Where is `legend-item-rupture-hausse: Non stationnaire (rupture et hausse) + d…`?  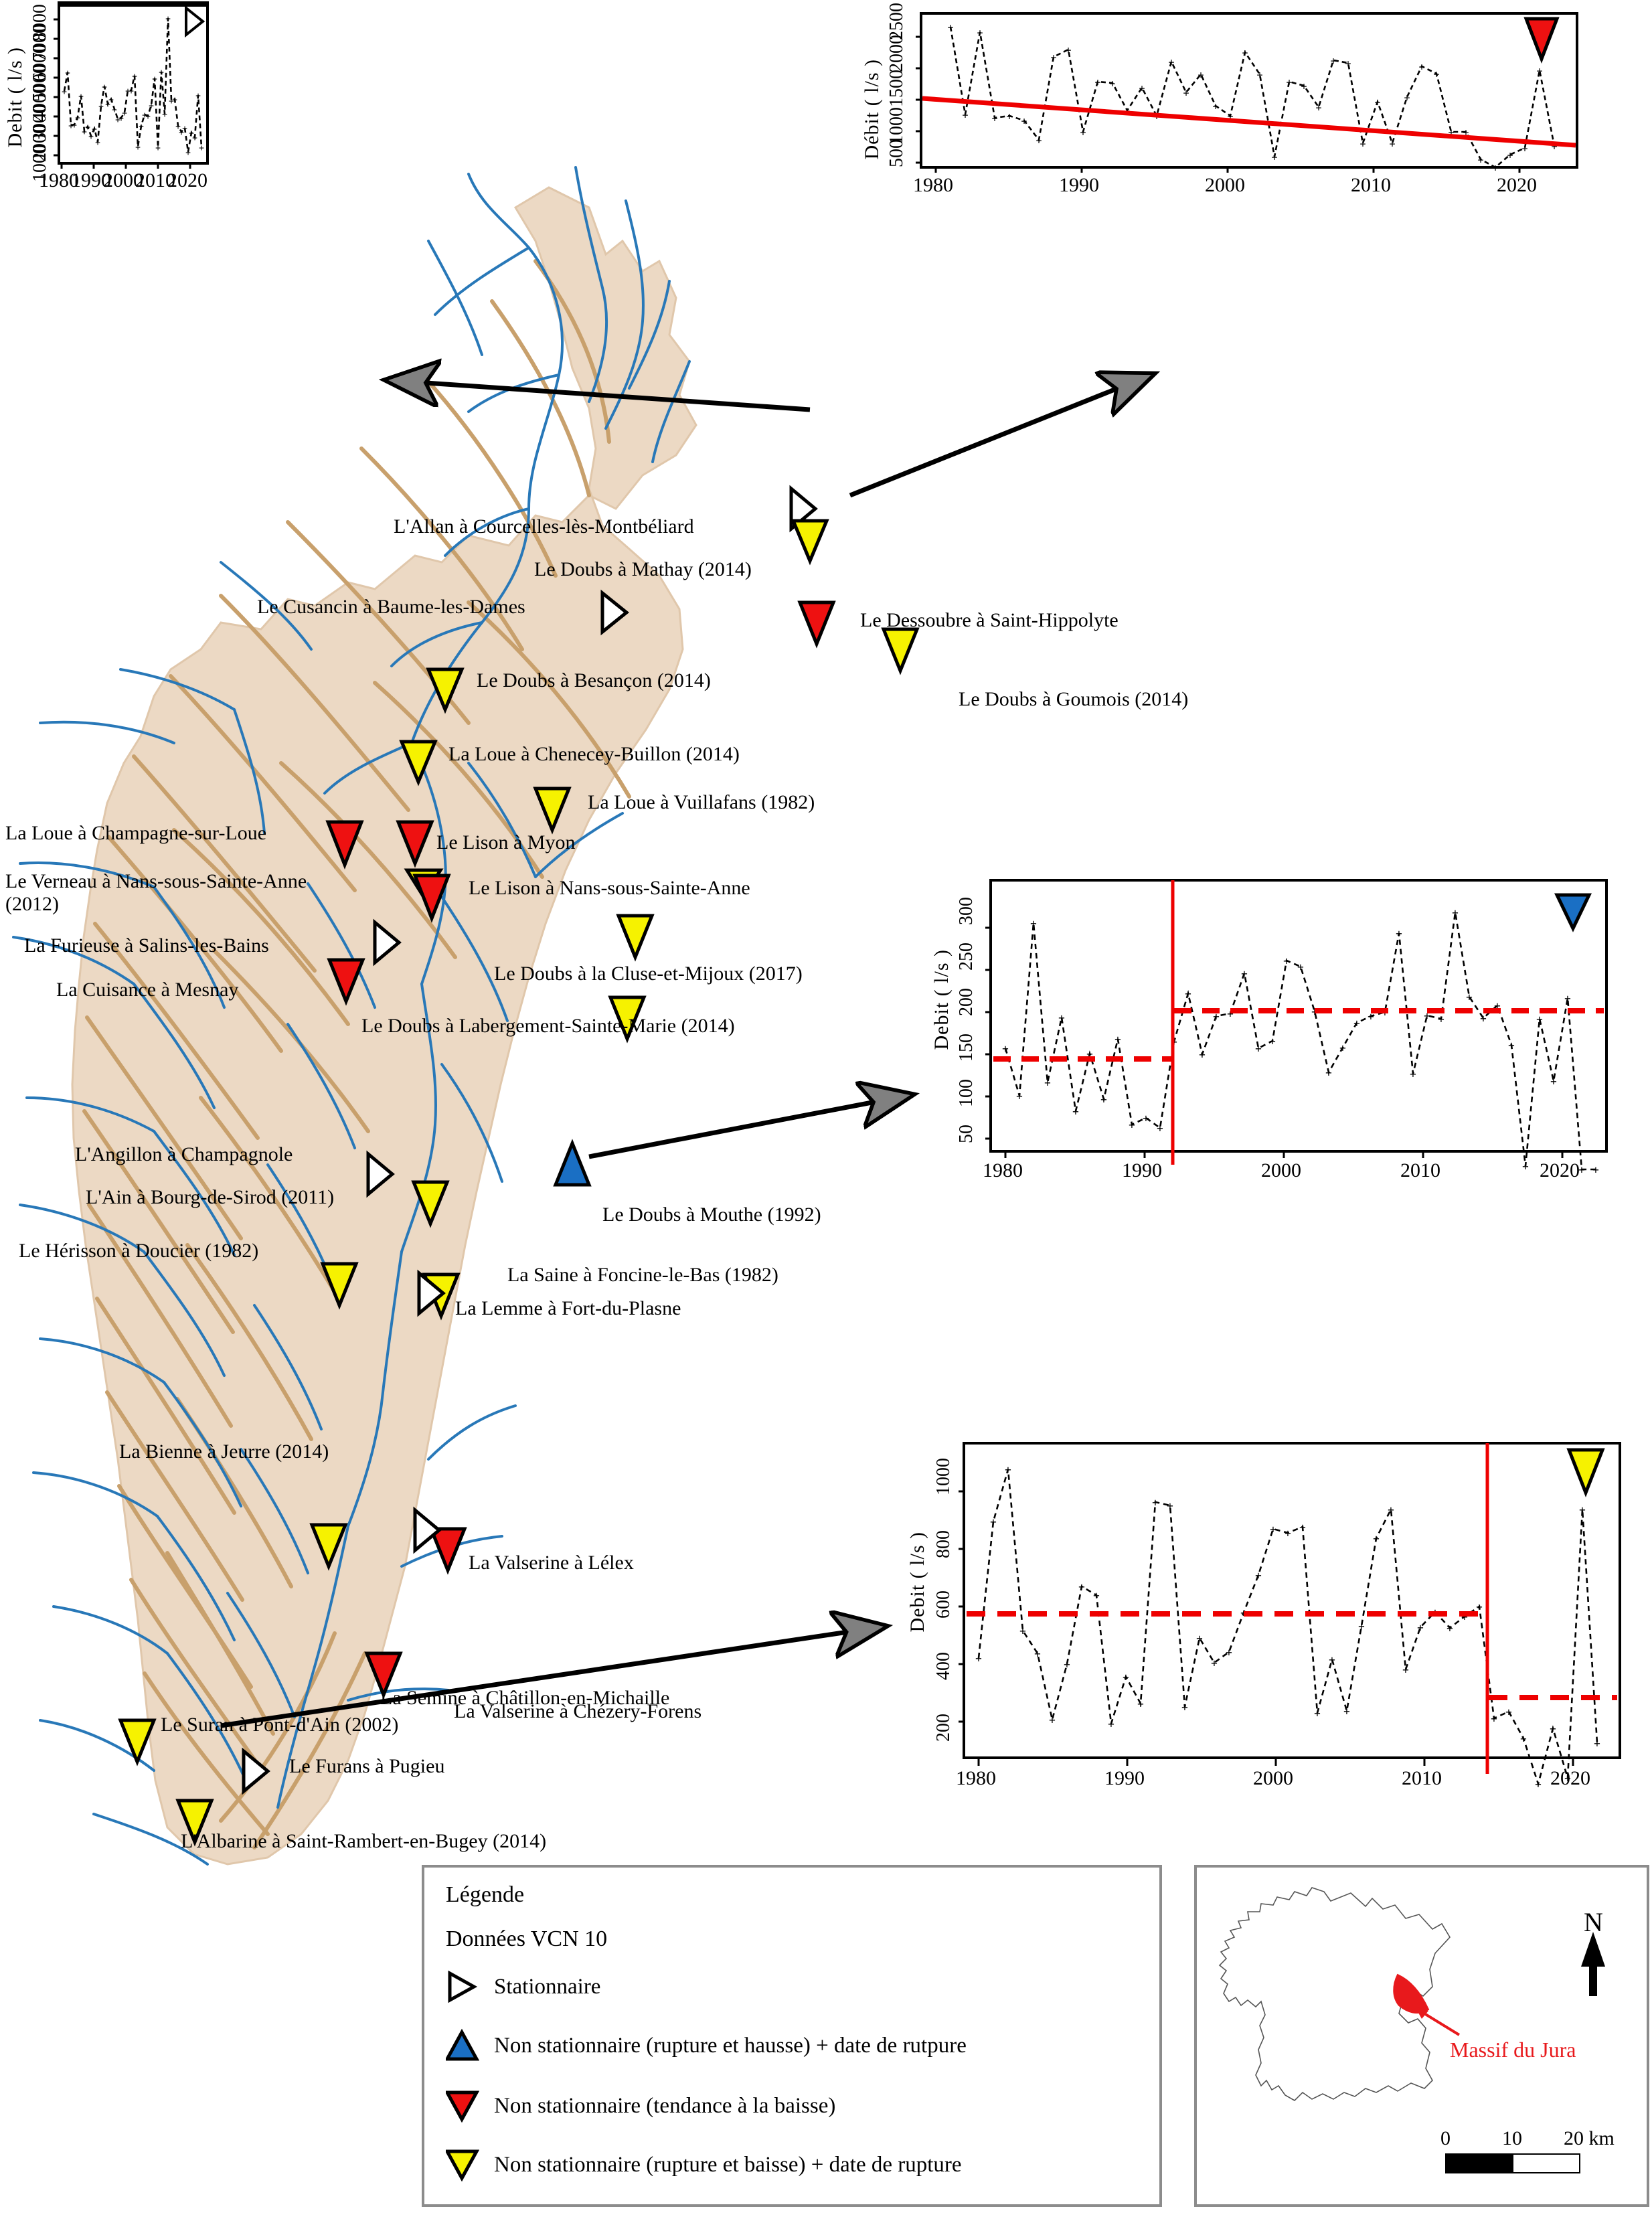 legend-item-rupture-hausse: Non stationnaire (rupture et hausse) + d… is located at coordinates (707, 2045).